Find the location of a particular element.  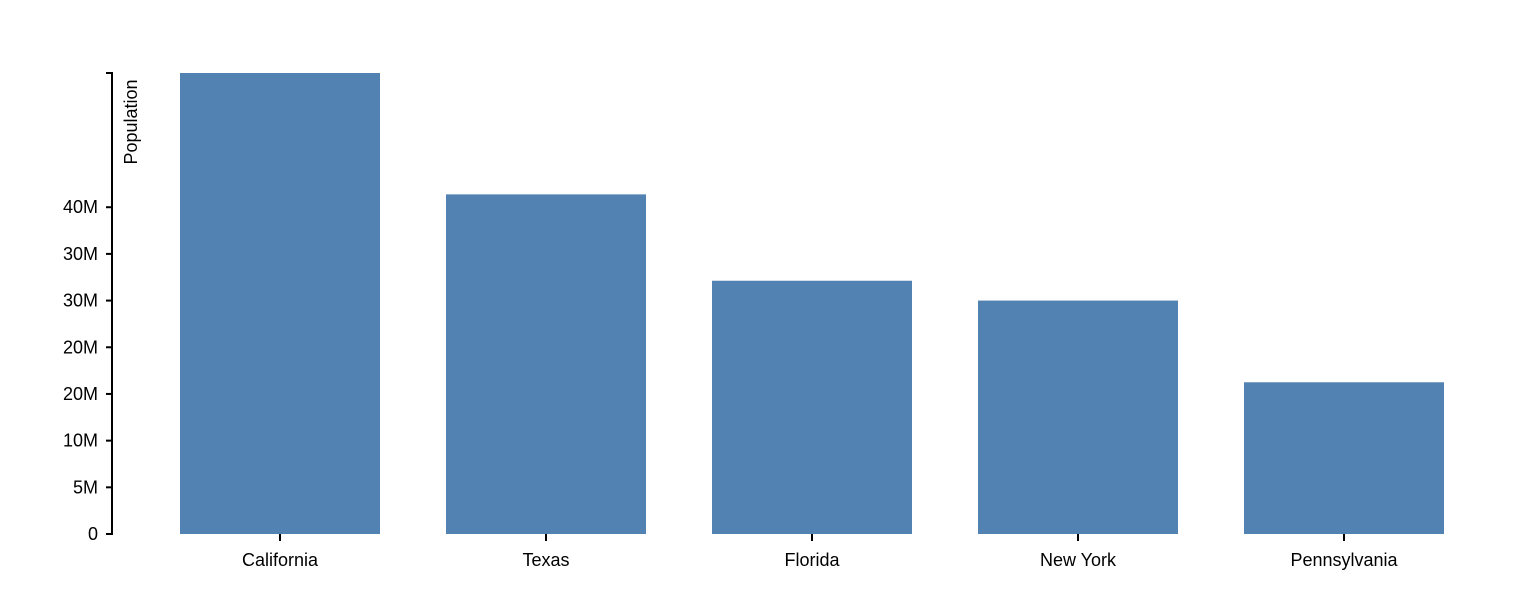

x-tick-label: New York is located at coordinates (1078, 560).